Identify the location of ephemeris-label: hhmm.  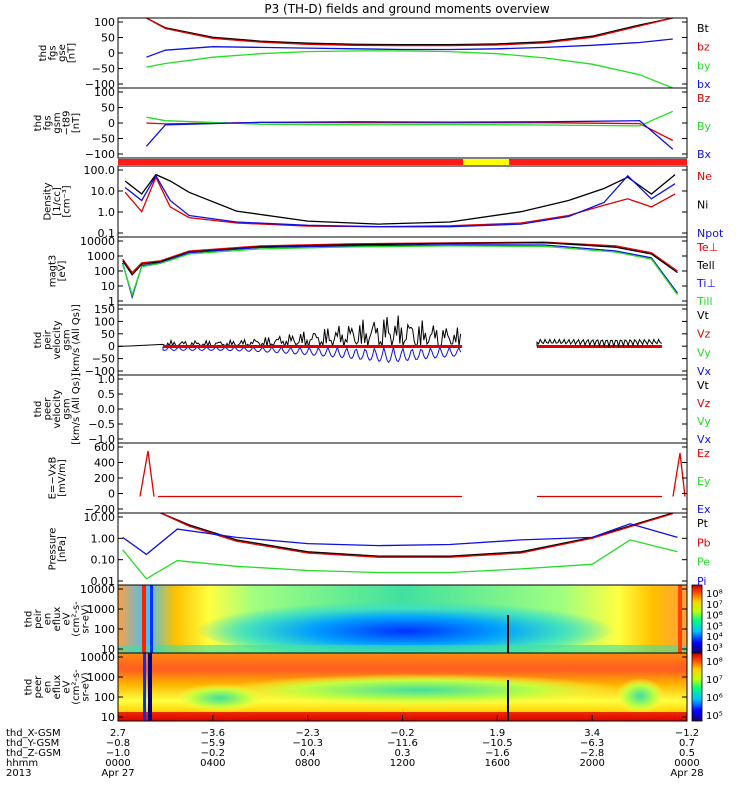
(22, 763).